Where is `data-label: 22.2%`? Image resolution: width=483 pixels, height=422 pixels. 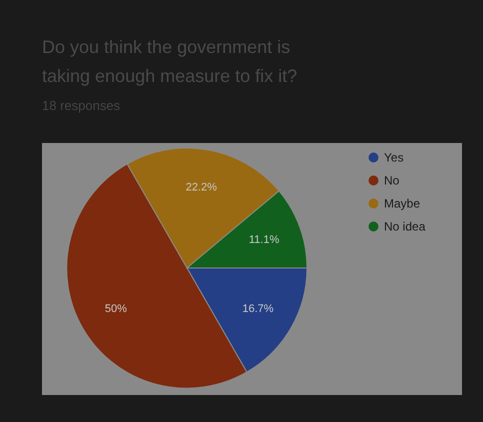
data-label: 22.2% is located at coordinates (202, 187).